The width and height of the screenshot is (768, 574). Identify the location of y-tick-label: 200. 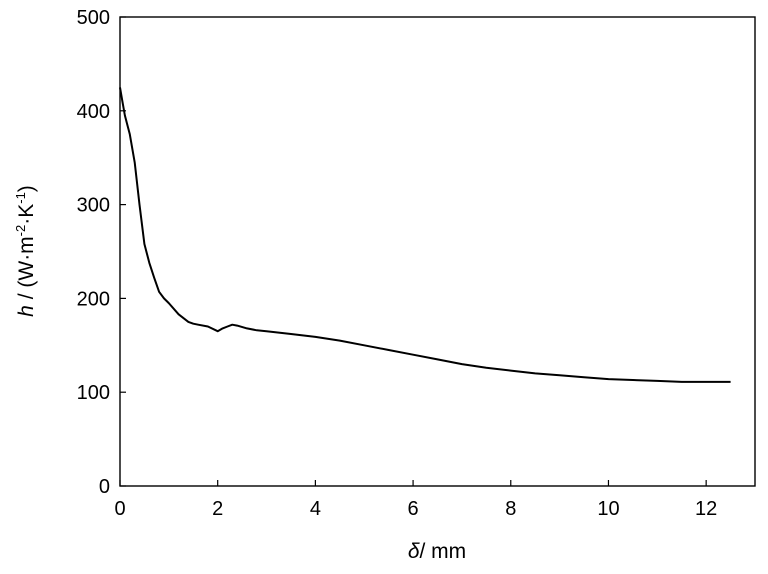
(93, 299).